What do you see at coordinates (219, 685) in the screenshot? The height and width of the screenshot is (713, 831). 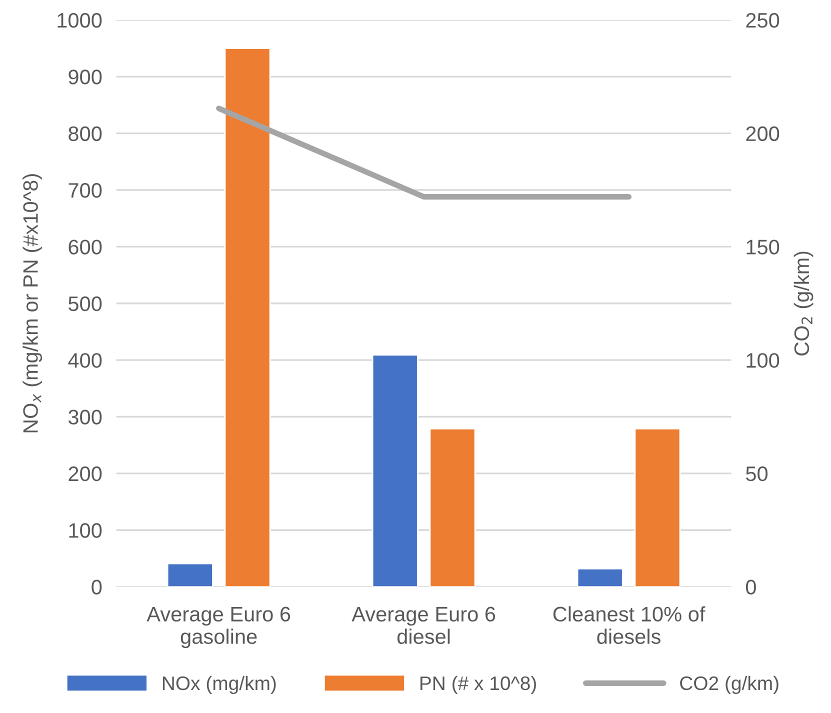 I see `legend-label: NOx (mg/km)` at bounding box center [219, 685].